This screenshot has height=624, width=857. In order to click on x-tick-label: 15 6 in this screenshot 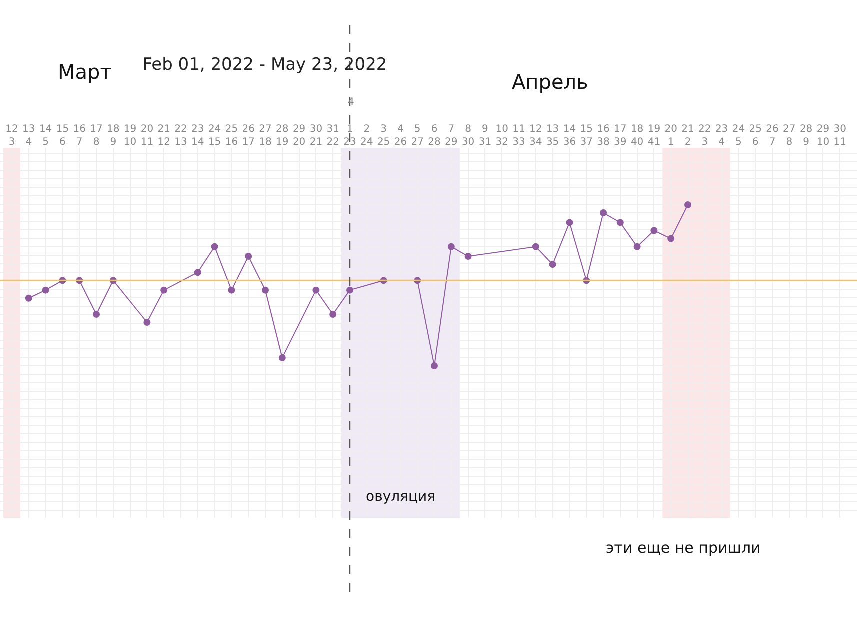, I will do `click(63, 136)`.